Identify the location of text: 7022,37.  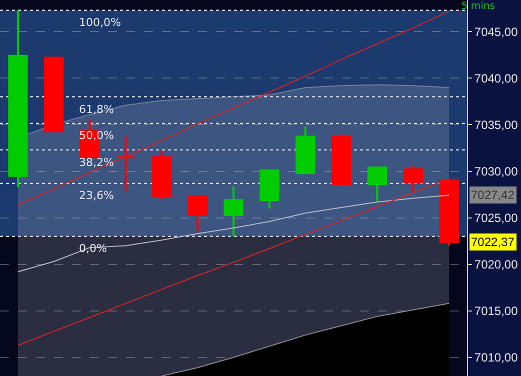
(492, 242).